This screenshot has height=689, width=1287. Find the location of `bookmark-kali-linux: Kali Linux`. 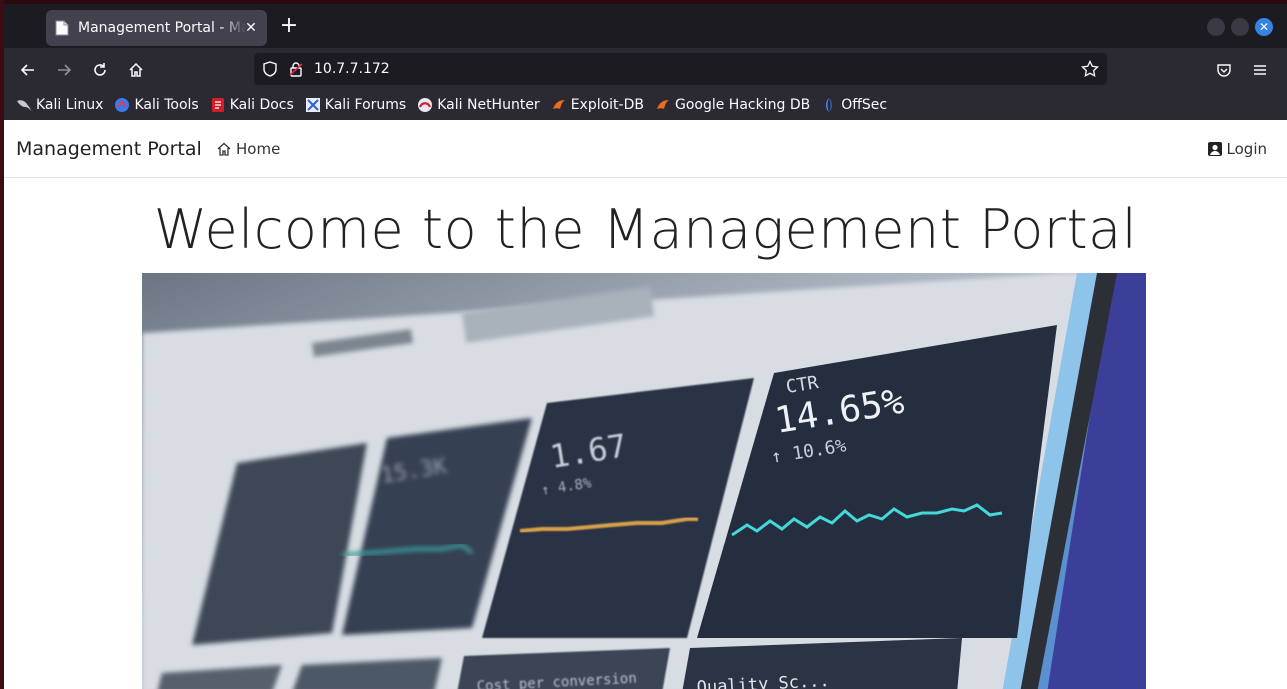

bookmark-kali-linux: Kali Linux is located at coordinates (59, 105).